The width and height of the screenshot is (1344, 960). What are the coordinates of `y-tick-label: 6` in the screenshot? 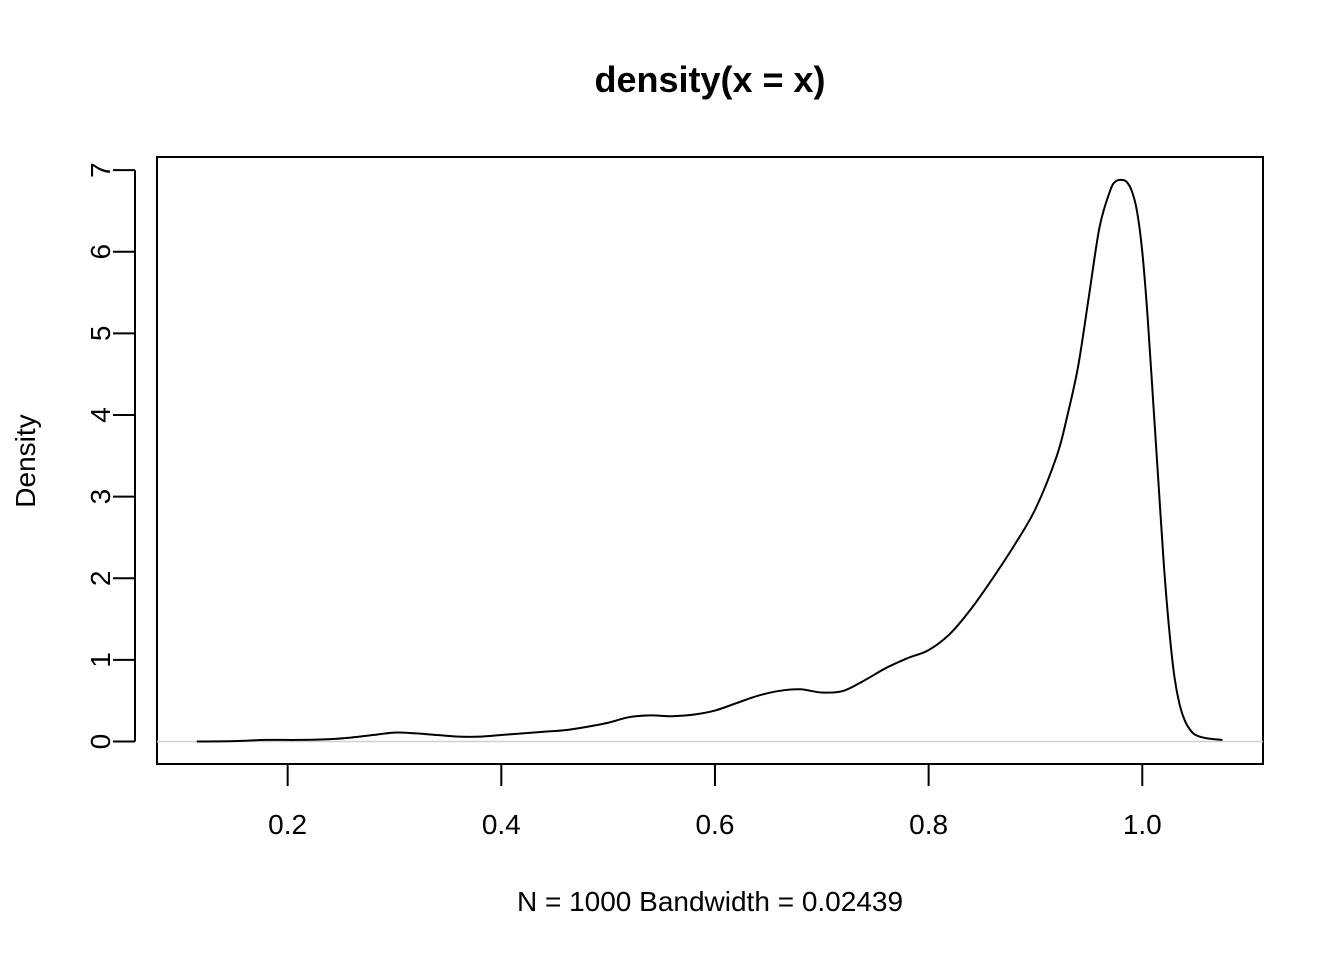 It's located at (100, 252).